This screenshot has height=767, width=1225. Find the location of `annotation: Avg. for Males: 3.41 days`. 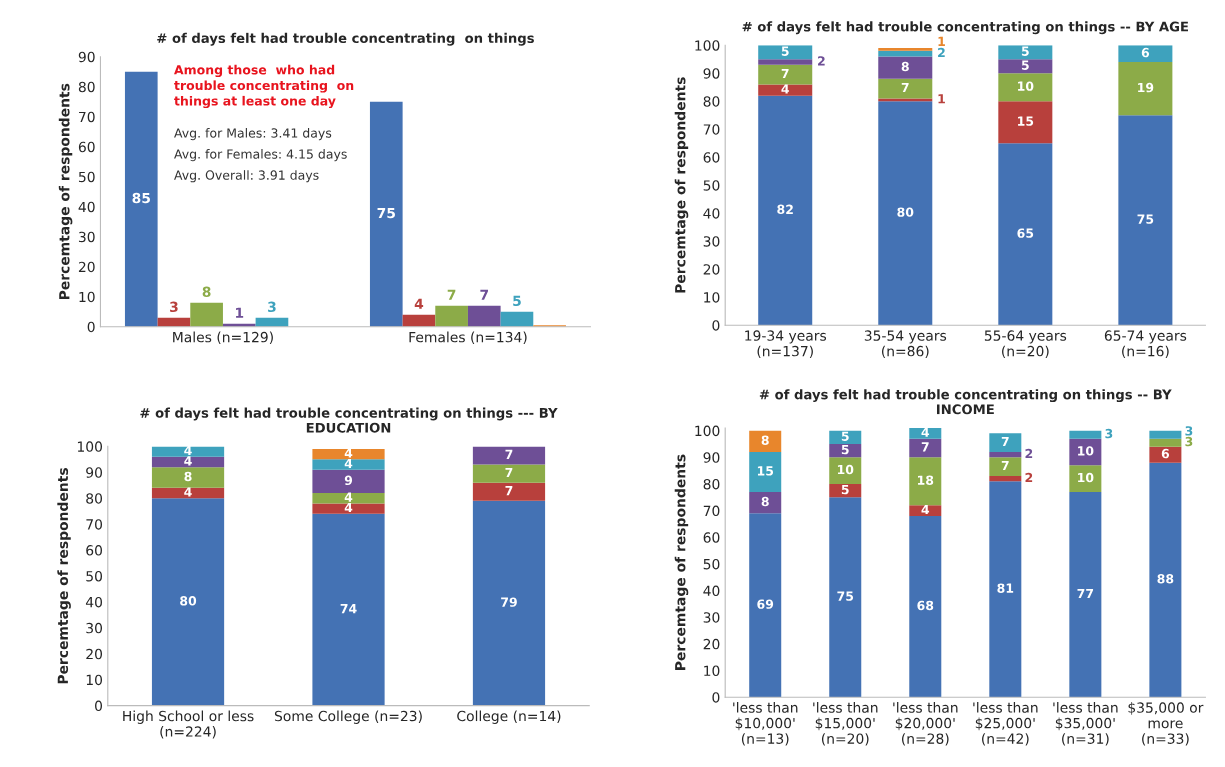

annotation: Avg. for Males: 3.41 days is located at coordinates (253, 134).